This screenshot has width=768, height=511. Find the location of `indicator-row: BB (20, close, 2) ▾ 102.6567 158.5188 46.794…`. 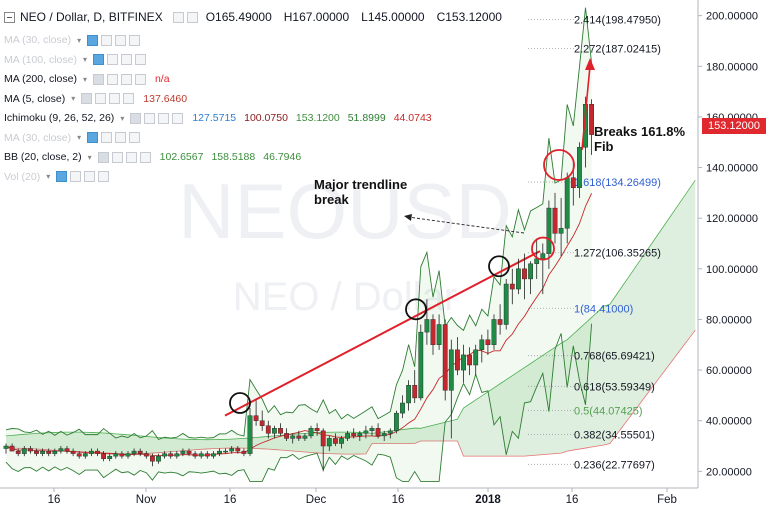

indicator-row: BB (20, close, 2) ▾ 102.6567 158.5188 46.794… is located at coordinates (156, 157).